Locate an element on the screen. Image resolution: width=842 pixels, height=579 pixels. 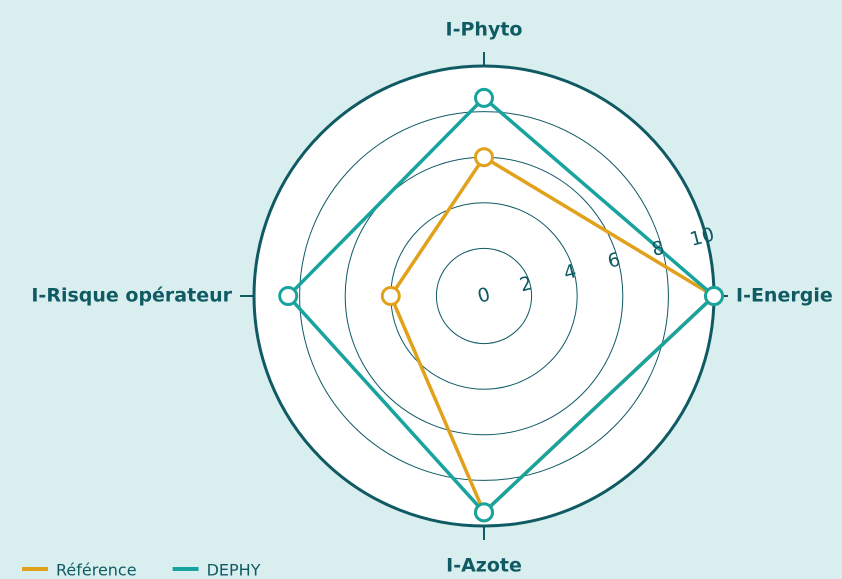
legend-label: Référence is located at coordinates (96, 570).